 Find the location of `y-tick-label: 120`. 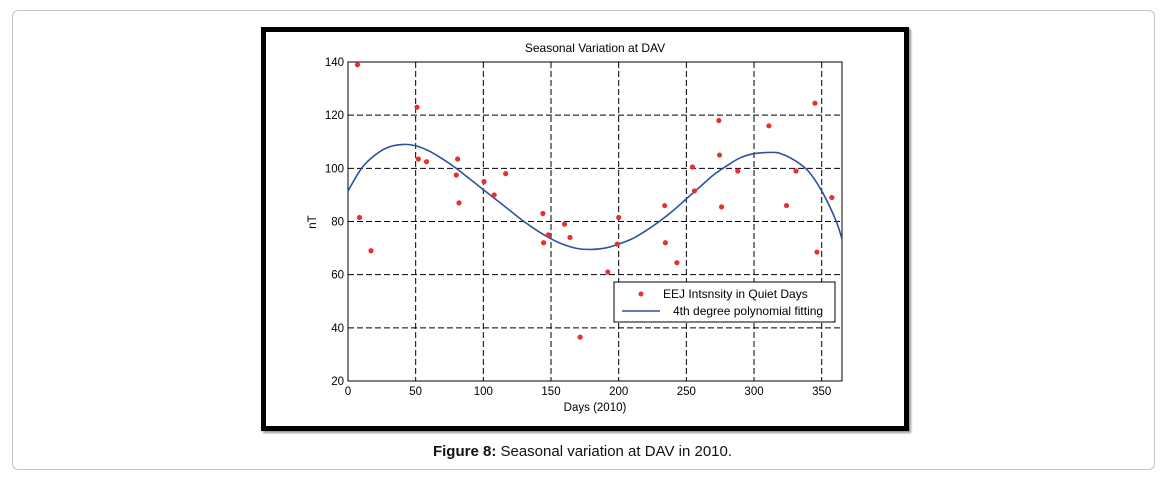

y-tick-label: 120 is located at coordinates (334, 116).